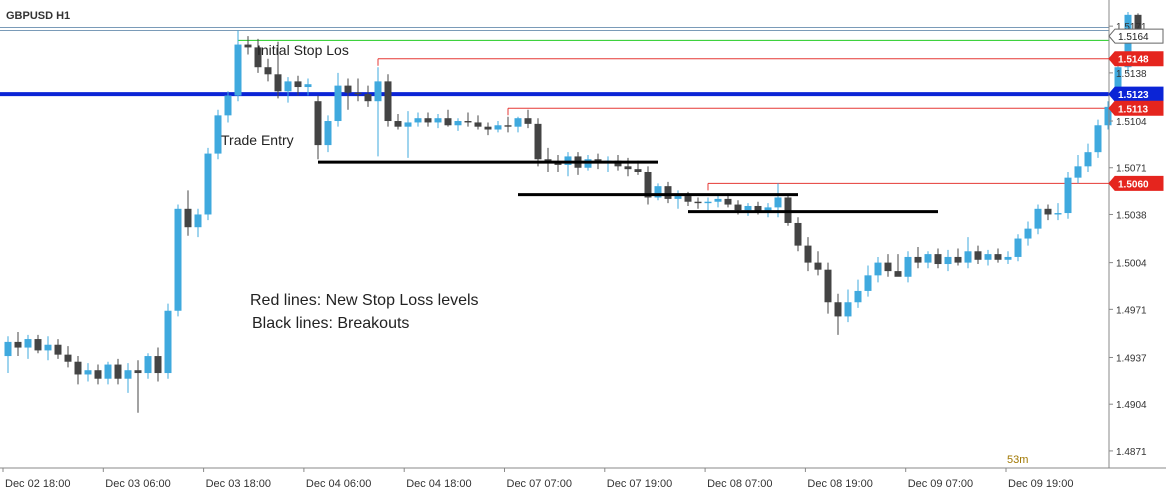  I want to click on symbol-label: GBPUSD H1, so click(38, 16).